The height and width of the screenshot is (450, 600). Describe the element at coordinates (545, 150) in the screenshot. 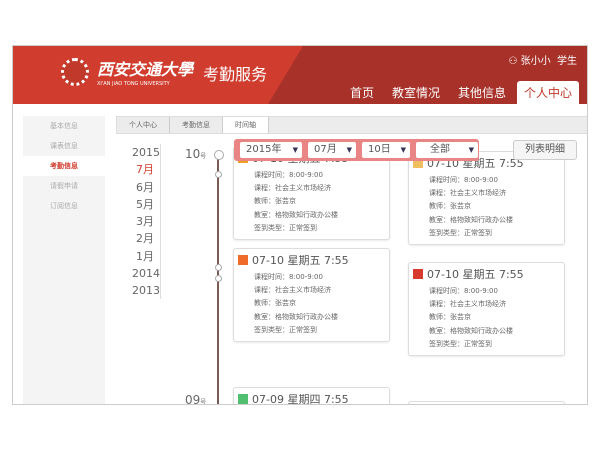

I see `list-detail-button: 列表明细` at that location.